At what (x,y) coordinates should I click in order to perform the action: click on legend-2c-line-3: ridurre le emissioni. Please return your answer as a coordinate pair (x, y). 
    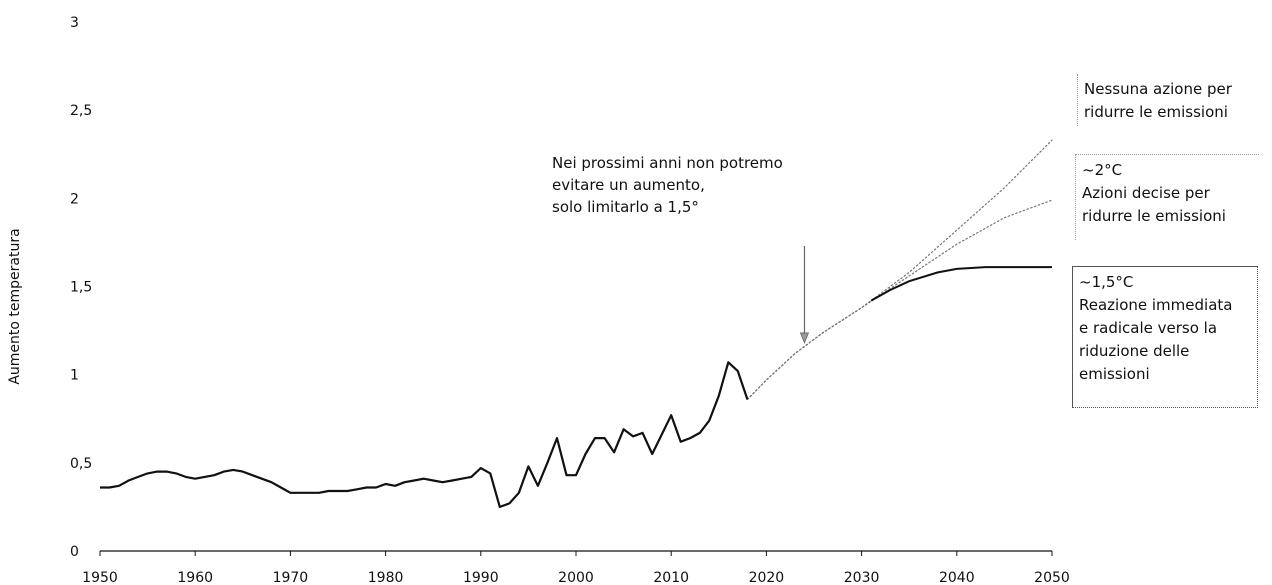
    Looking at the image, I should click on (1154, 216).